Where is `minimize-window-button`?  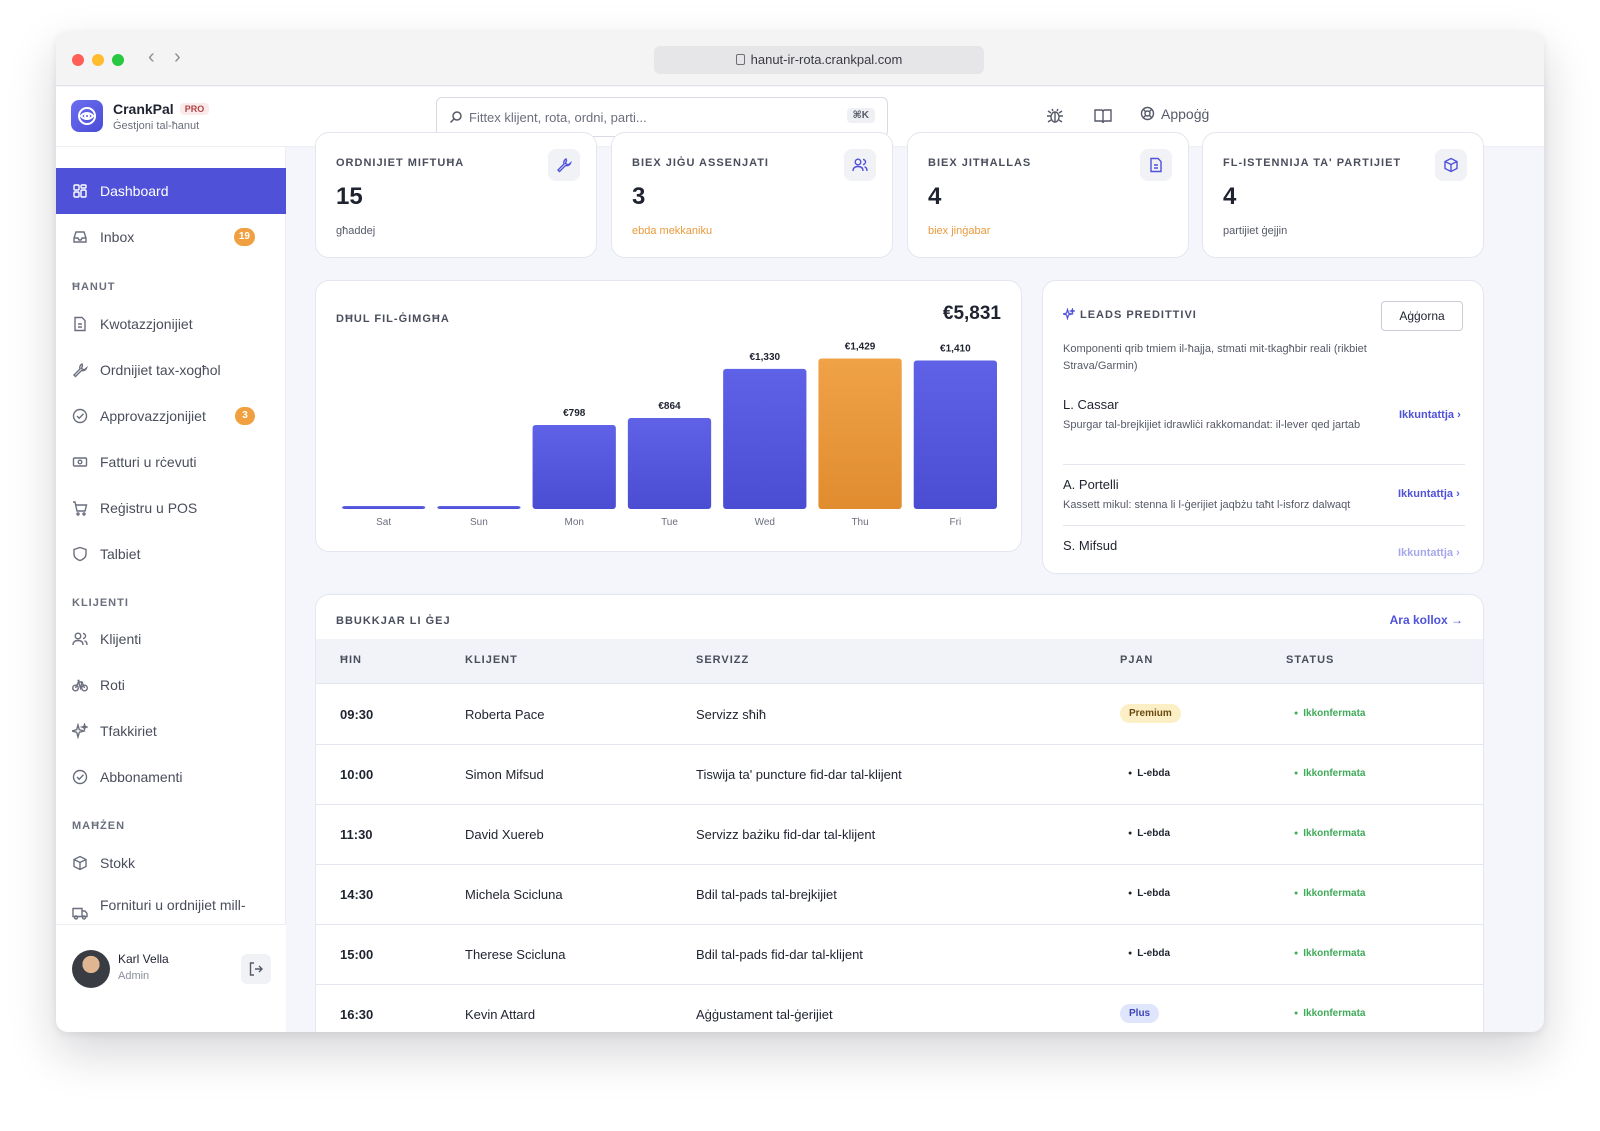
minimize-window-button is located at coordinates (98, 60).